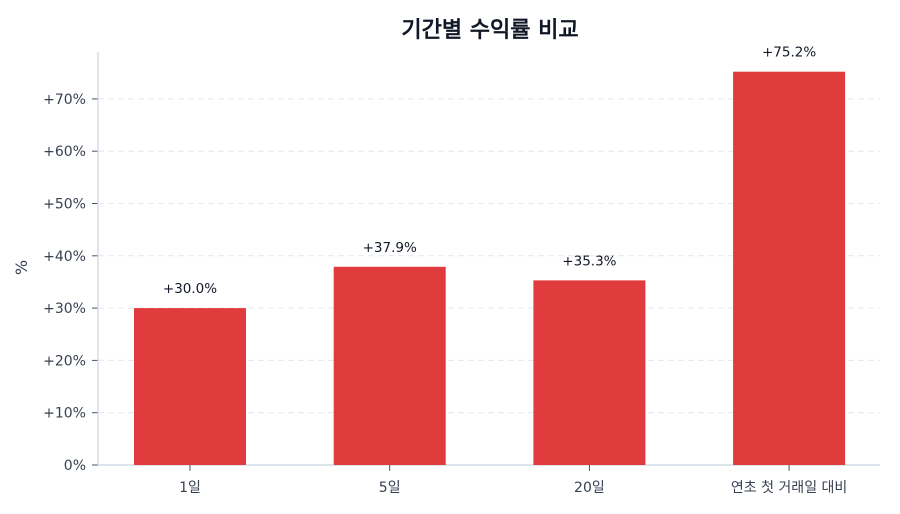  Describe the element at coordinates (64, 309) in the screenshot. I see `y-tick-label: +30%` at that location.